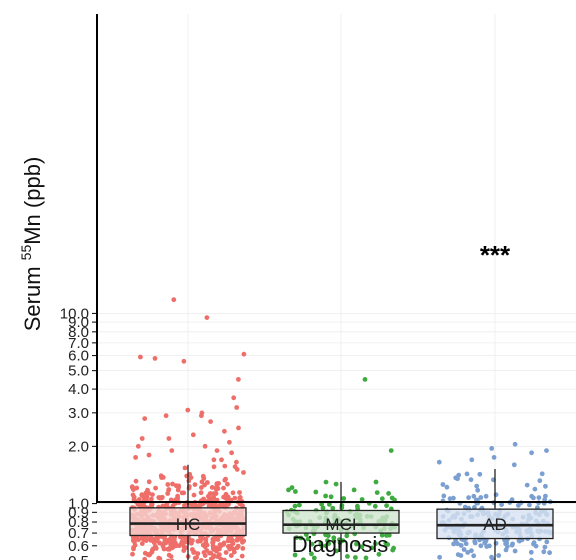  What do you see at coordinates (340, 544) in the screenshot?
I see `x-axis-label: Diagnosis` at bounding box center [340, 544].